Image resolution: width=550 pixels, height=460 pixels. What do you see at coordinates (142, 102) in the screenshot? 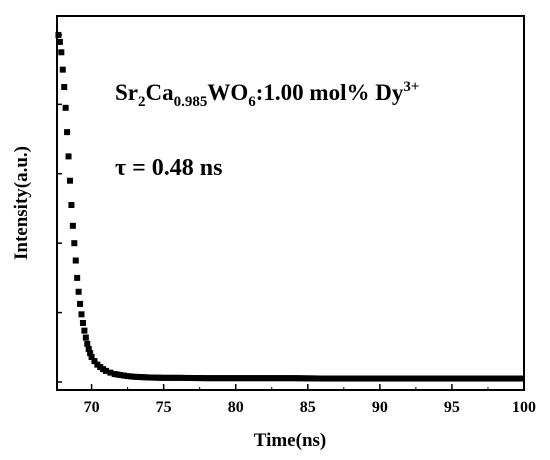
I see `formula-sub: 2` at bounding box center [142, 102].